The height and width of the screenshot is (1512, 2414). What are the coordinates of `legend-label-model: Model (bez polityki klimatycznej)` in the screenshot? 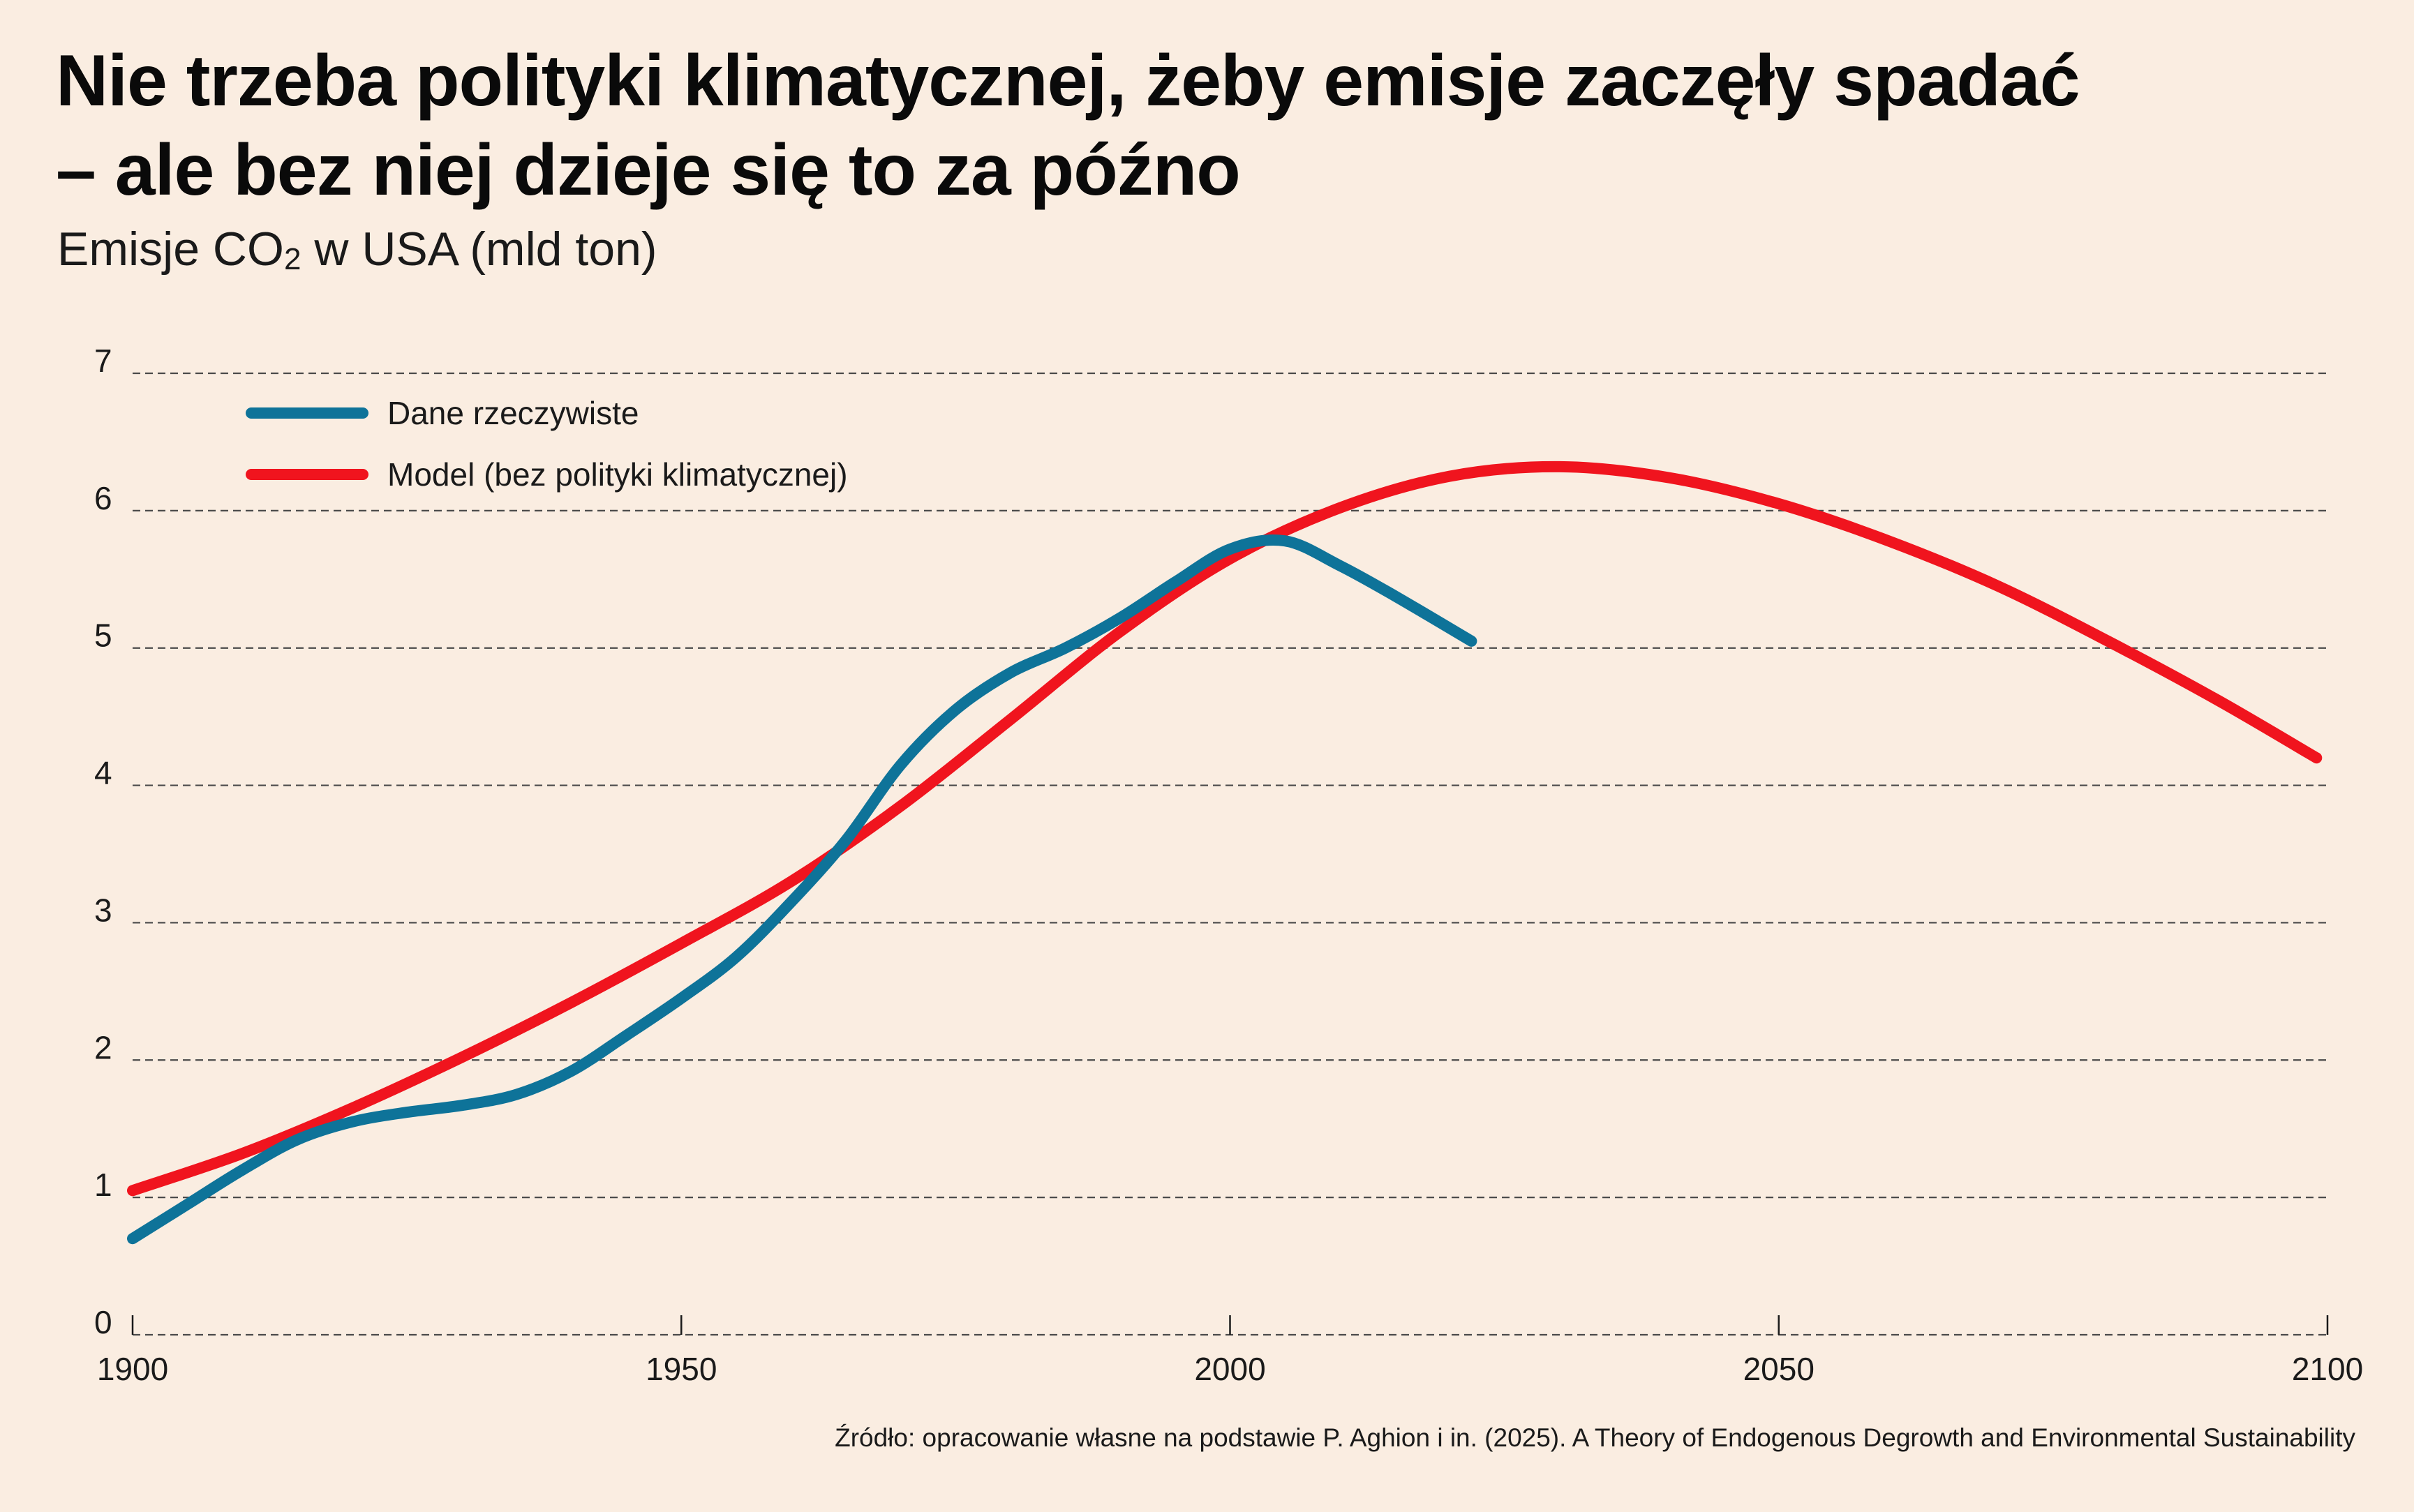 It's located at (617, 474).